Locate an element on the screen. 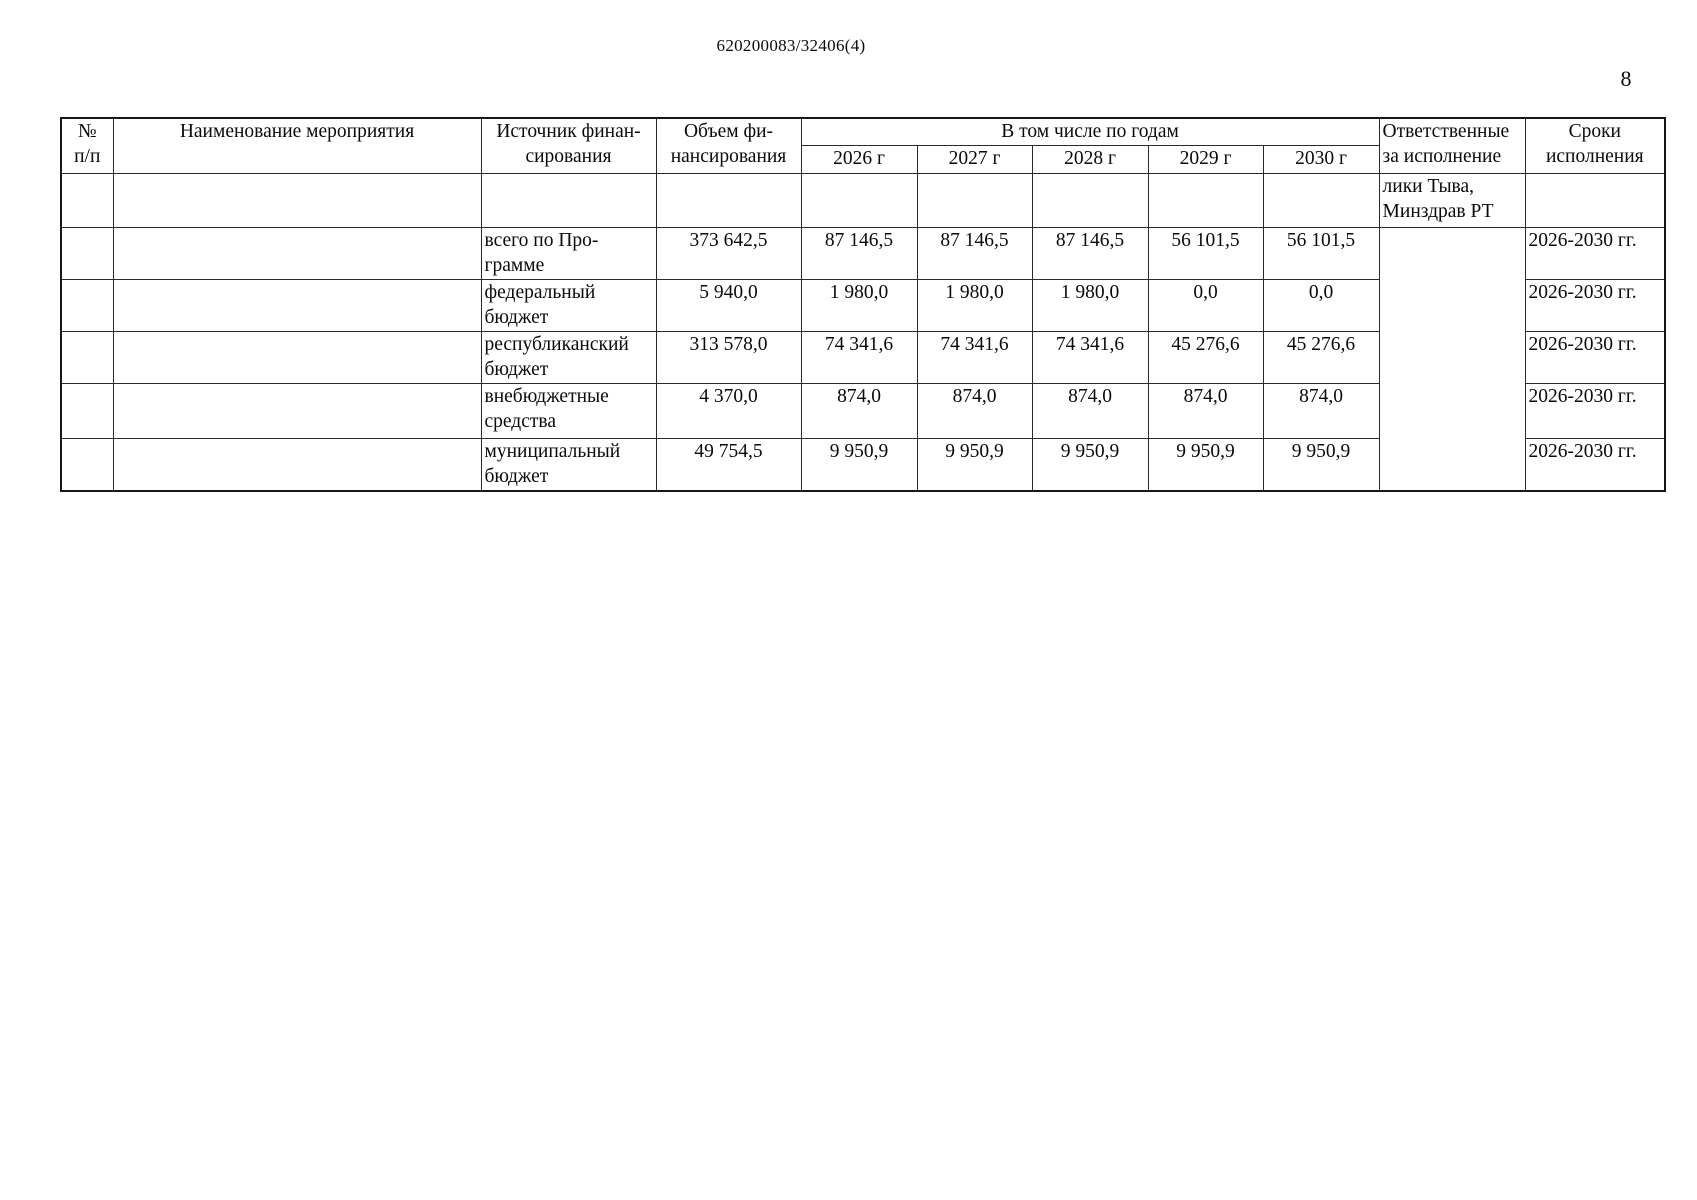 The height and width of the screenshot is (1200, 1697). year-header-2030: 2030 г is located at coordinates (1321, 159).